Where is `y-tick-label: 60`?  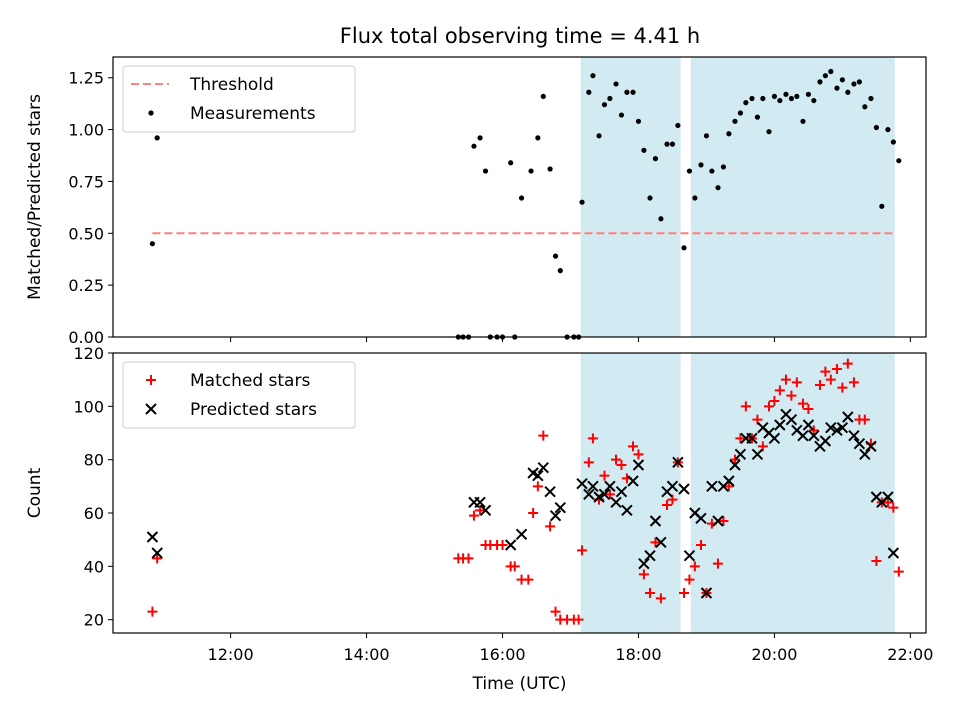
y-tick-label: 60 is located at coordinates (94, 513).